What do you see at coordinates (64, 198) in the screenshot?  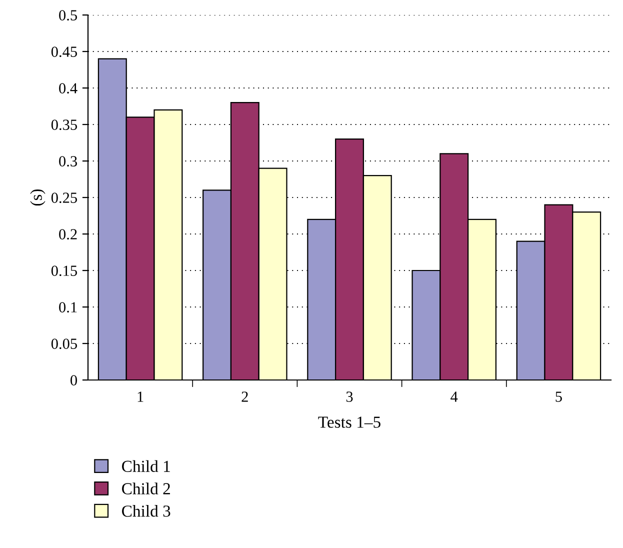 I see `y-tick-label: 0.25` at bounding box center [64, 198].